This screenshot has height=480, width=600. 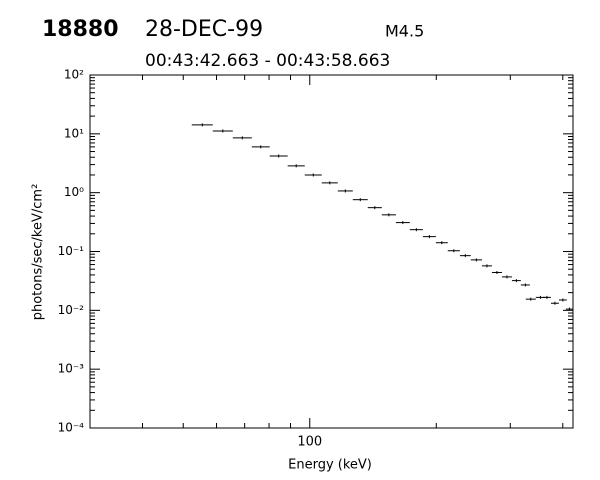 What do you see at coordinates (71, 428) in the screenshot?
I see `y-tick-label: 10⁻⁴` at bounding box center [71, 428].